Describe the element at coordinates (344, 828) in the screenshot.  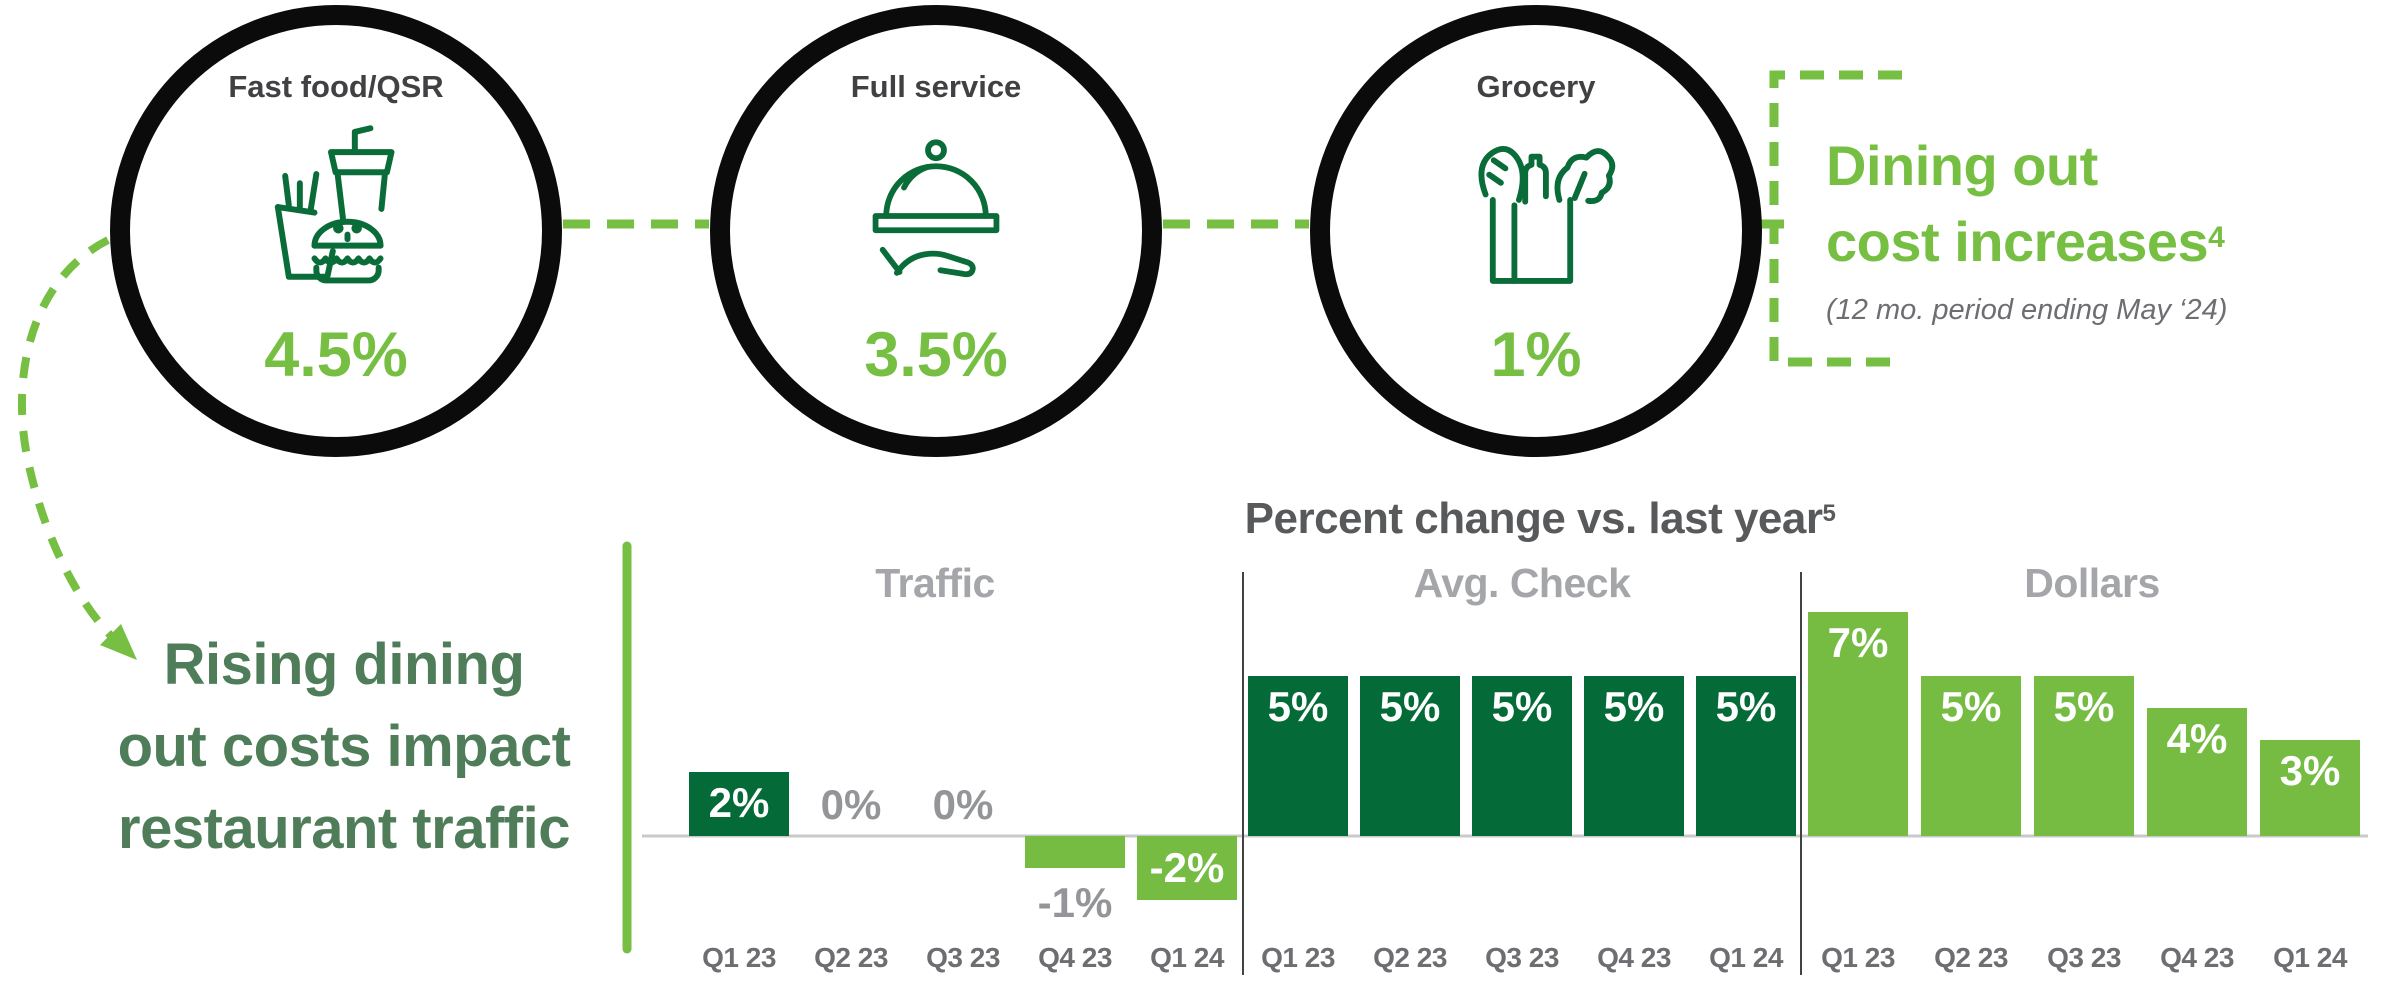
I see `headline-line: restaurant traffic` at that location.